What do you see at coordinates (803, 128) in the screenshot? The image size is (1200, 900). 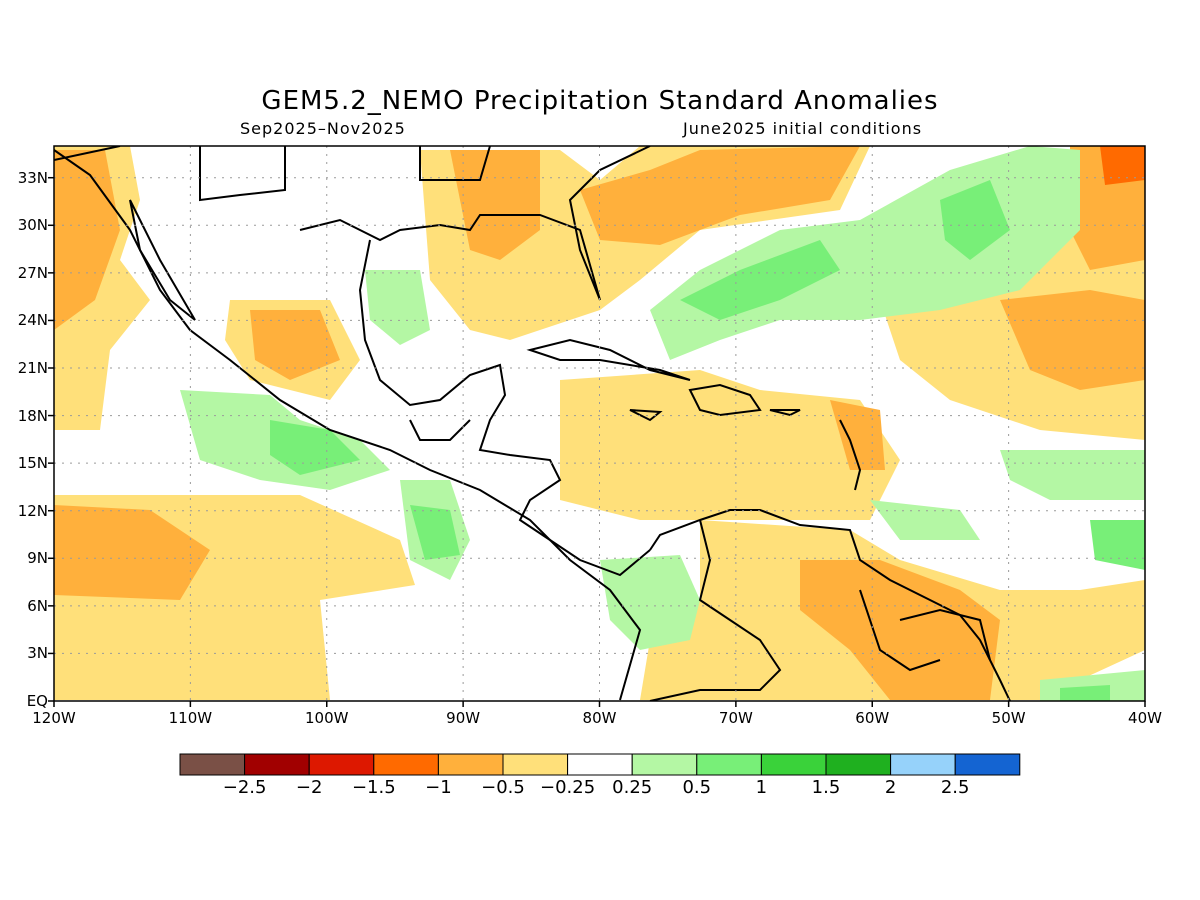 I see `initial-conditions: June2025 initial conditions` at bounding box center [803, 128].